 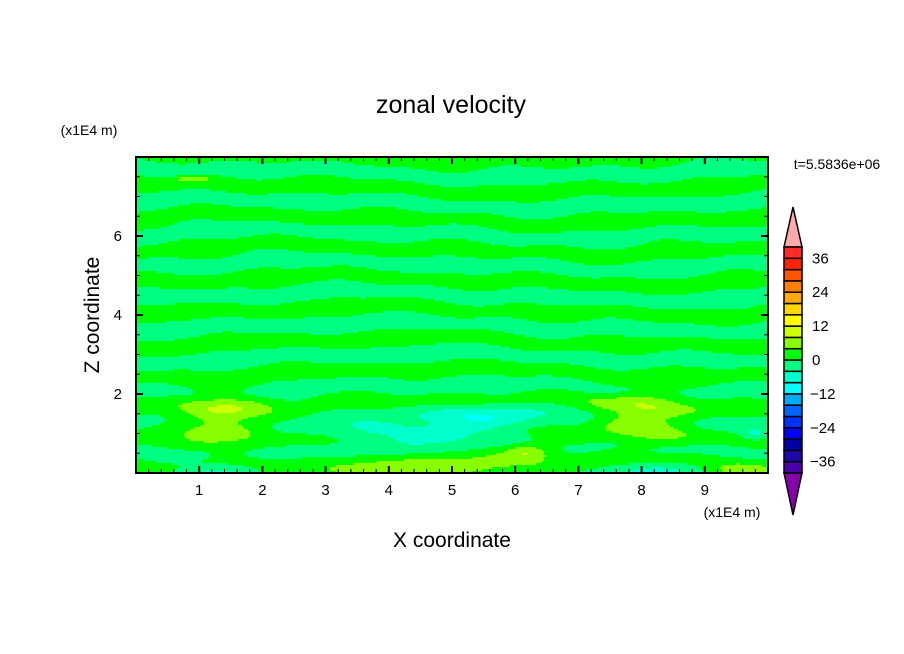 What do you see at coordinates (822, 428) in the screenshot?
I see `colorbar-tick-label: −24` at bounding box center [822, 428].